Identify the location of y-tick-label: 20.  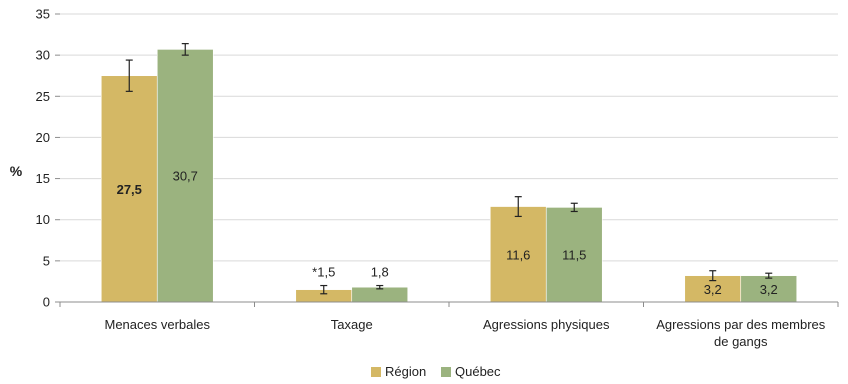
(43, 137).